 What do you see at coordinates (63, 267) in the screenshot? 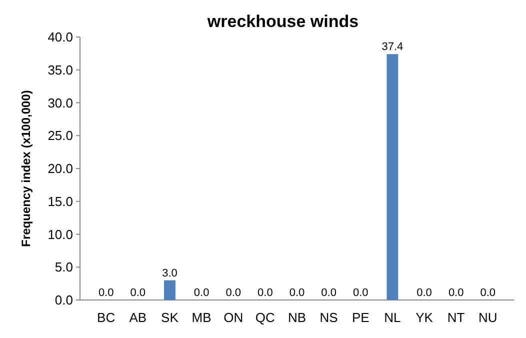
I see `y-tick-label: 5.0` at bounding box center [63, 267].